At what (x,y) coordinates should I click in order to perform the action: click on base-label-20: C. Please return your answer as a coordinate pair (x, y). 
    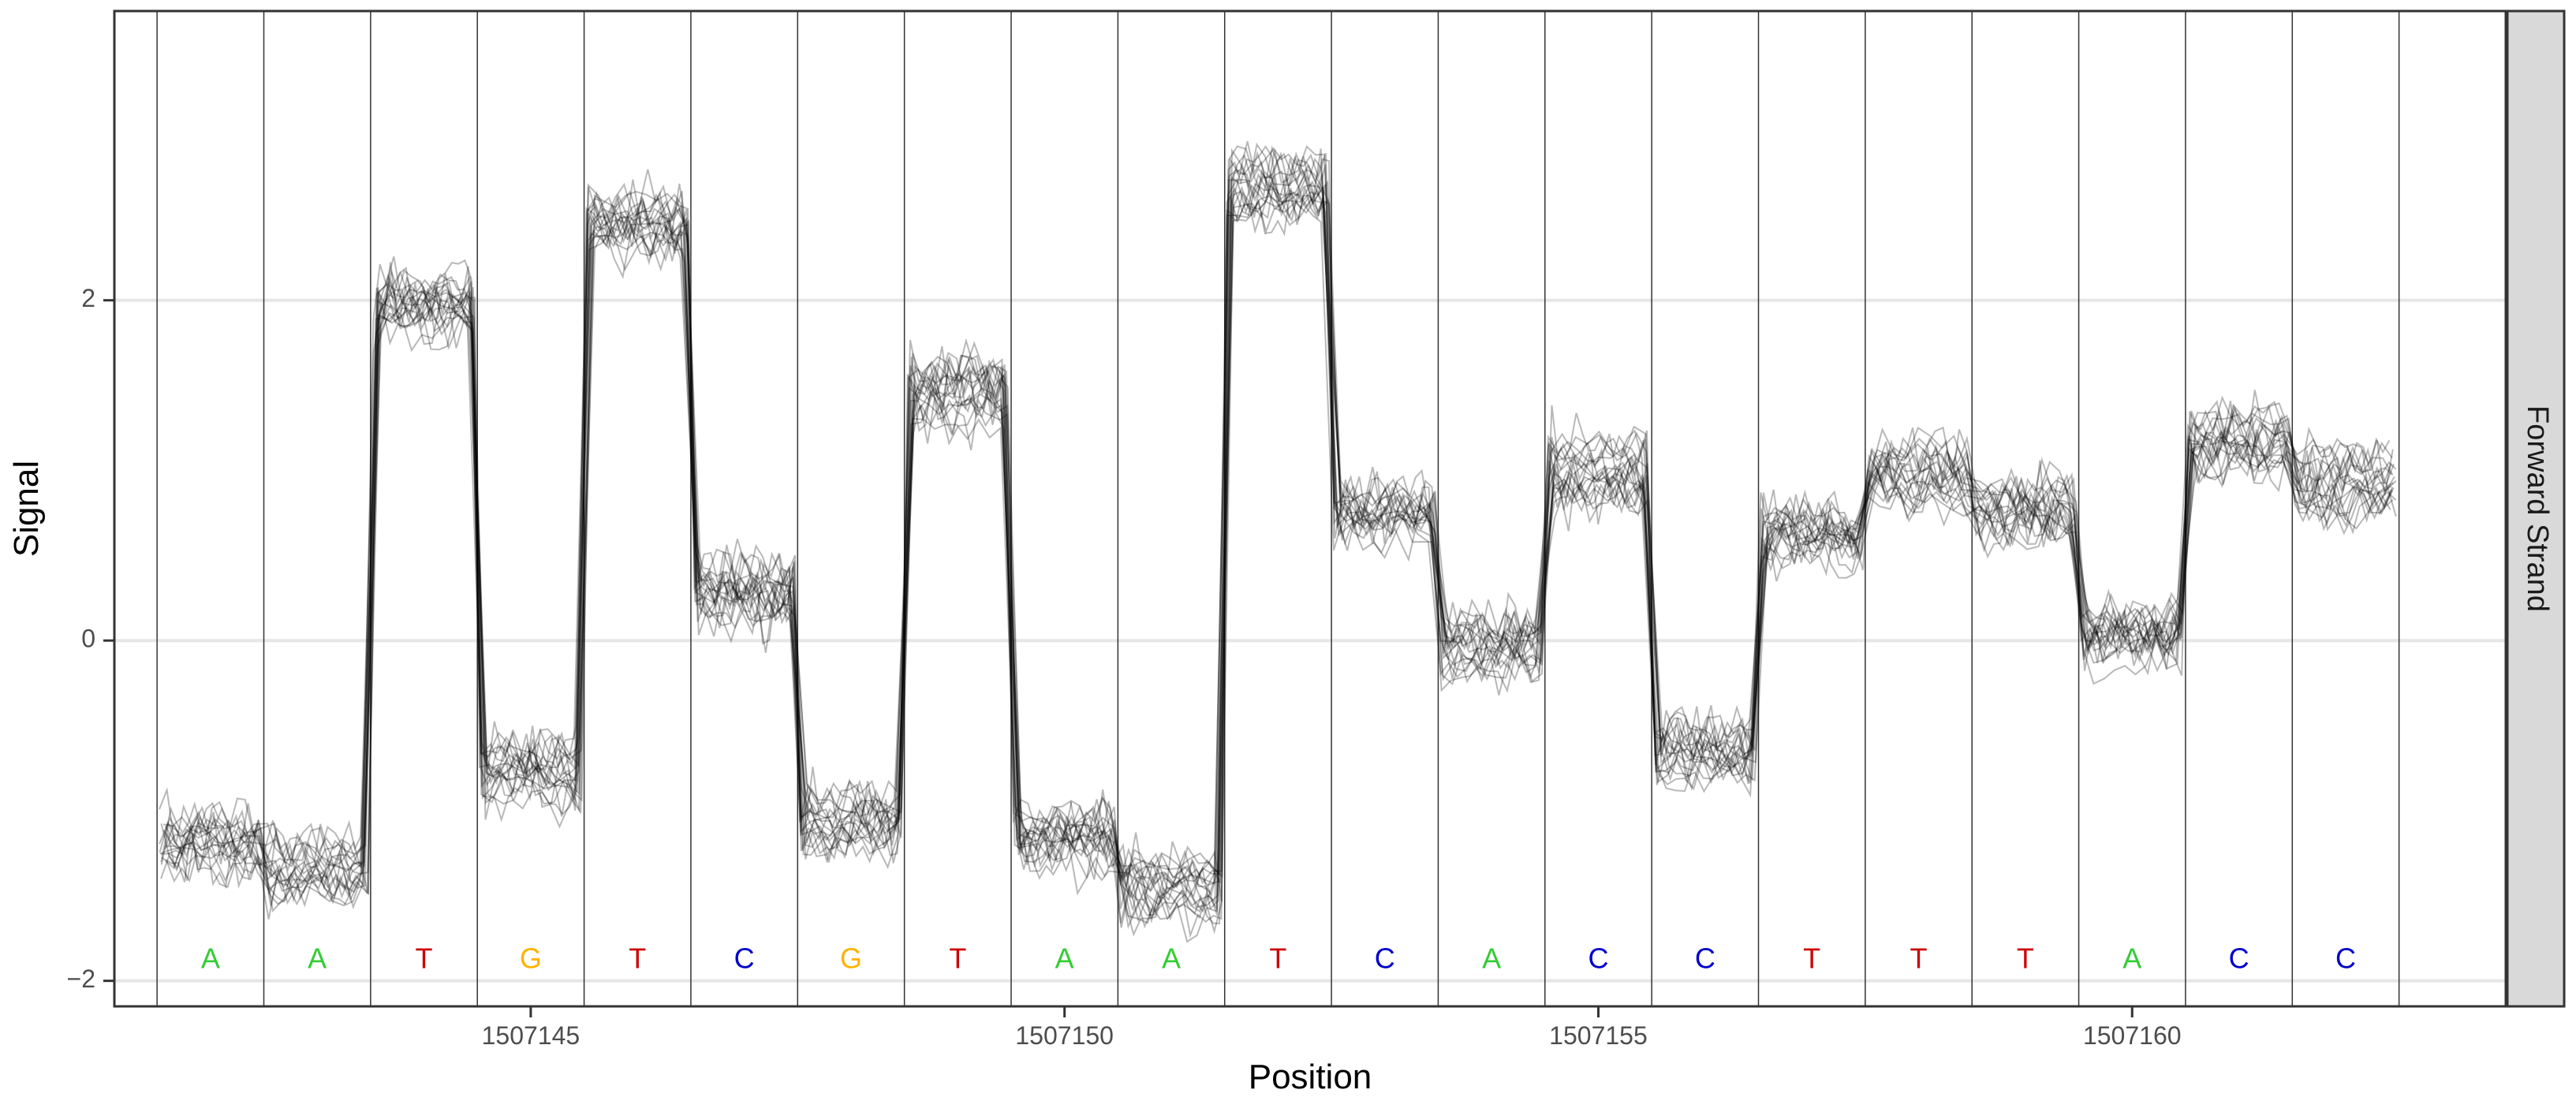
    Looking at the image, I should click on (2345, 958).